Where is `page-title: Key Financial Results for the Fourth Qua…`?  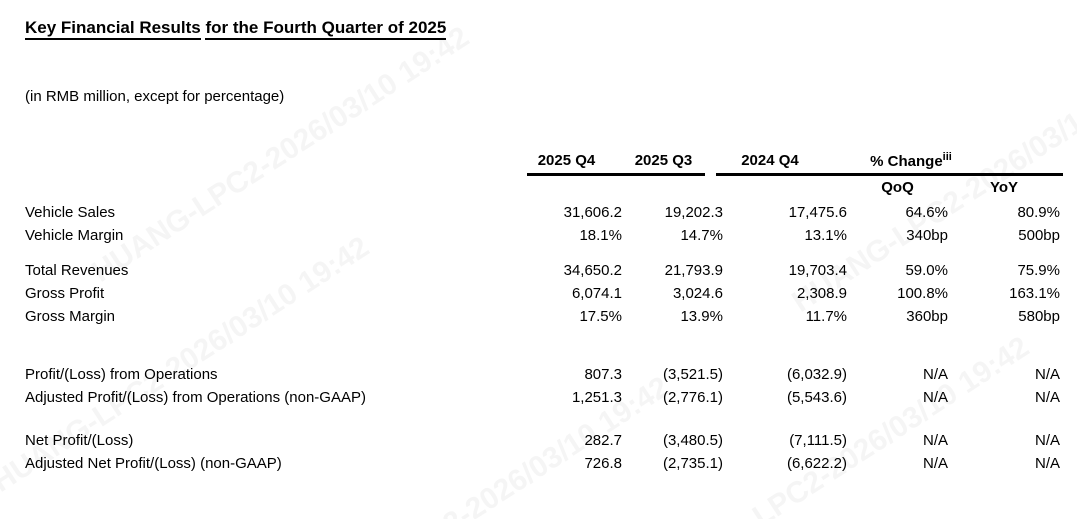 page-title: Key Financial Results for the Fourth Qua… is located at coordinates (551, 29).